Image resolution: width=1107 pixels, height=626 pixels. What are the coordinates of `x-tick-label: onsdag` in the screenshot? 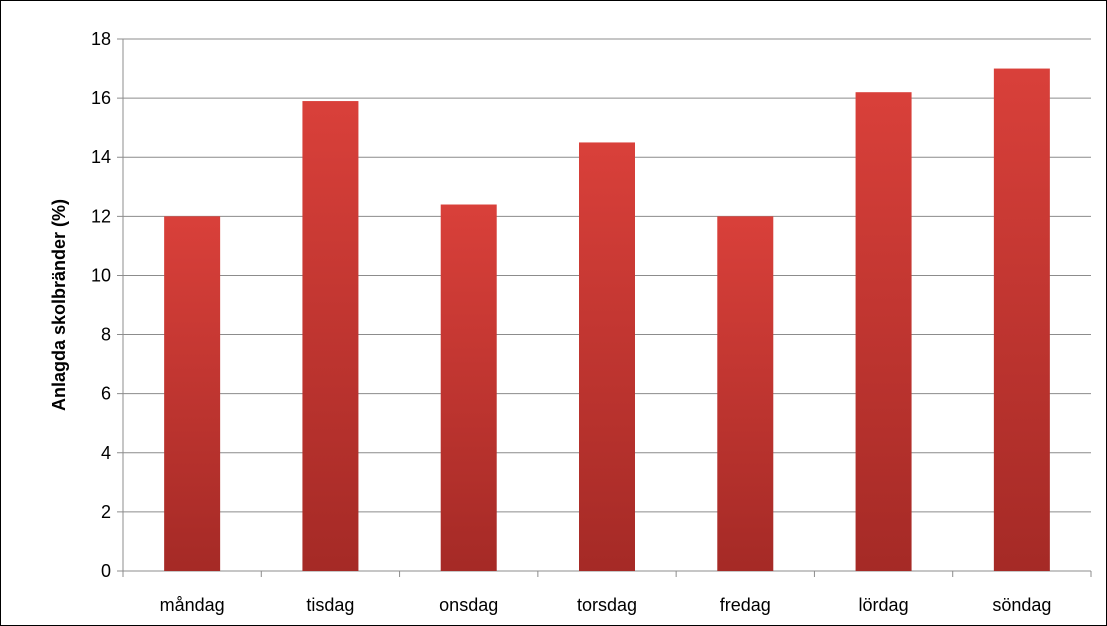 It's located at (468, 605).